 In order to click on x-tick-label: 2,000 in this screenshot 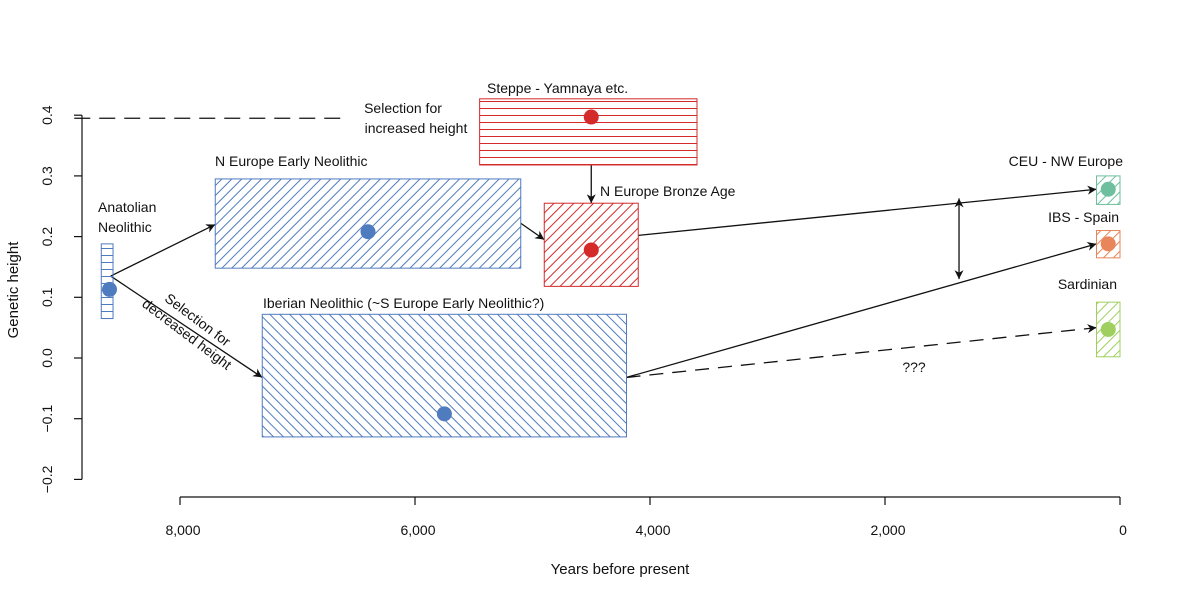, I will do `click(887, 530)`.